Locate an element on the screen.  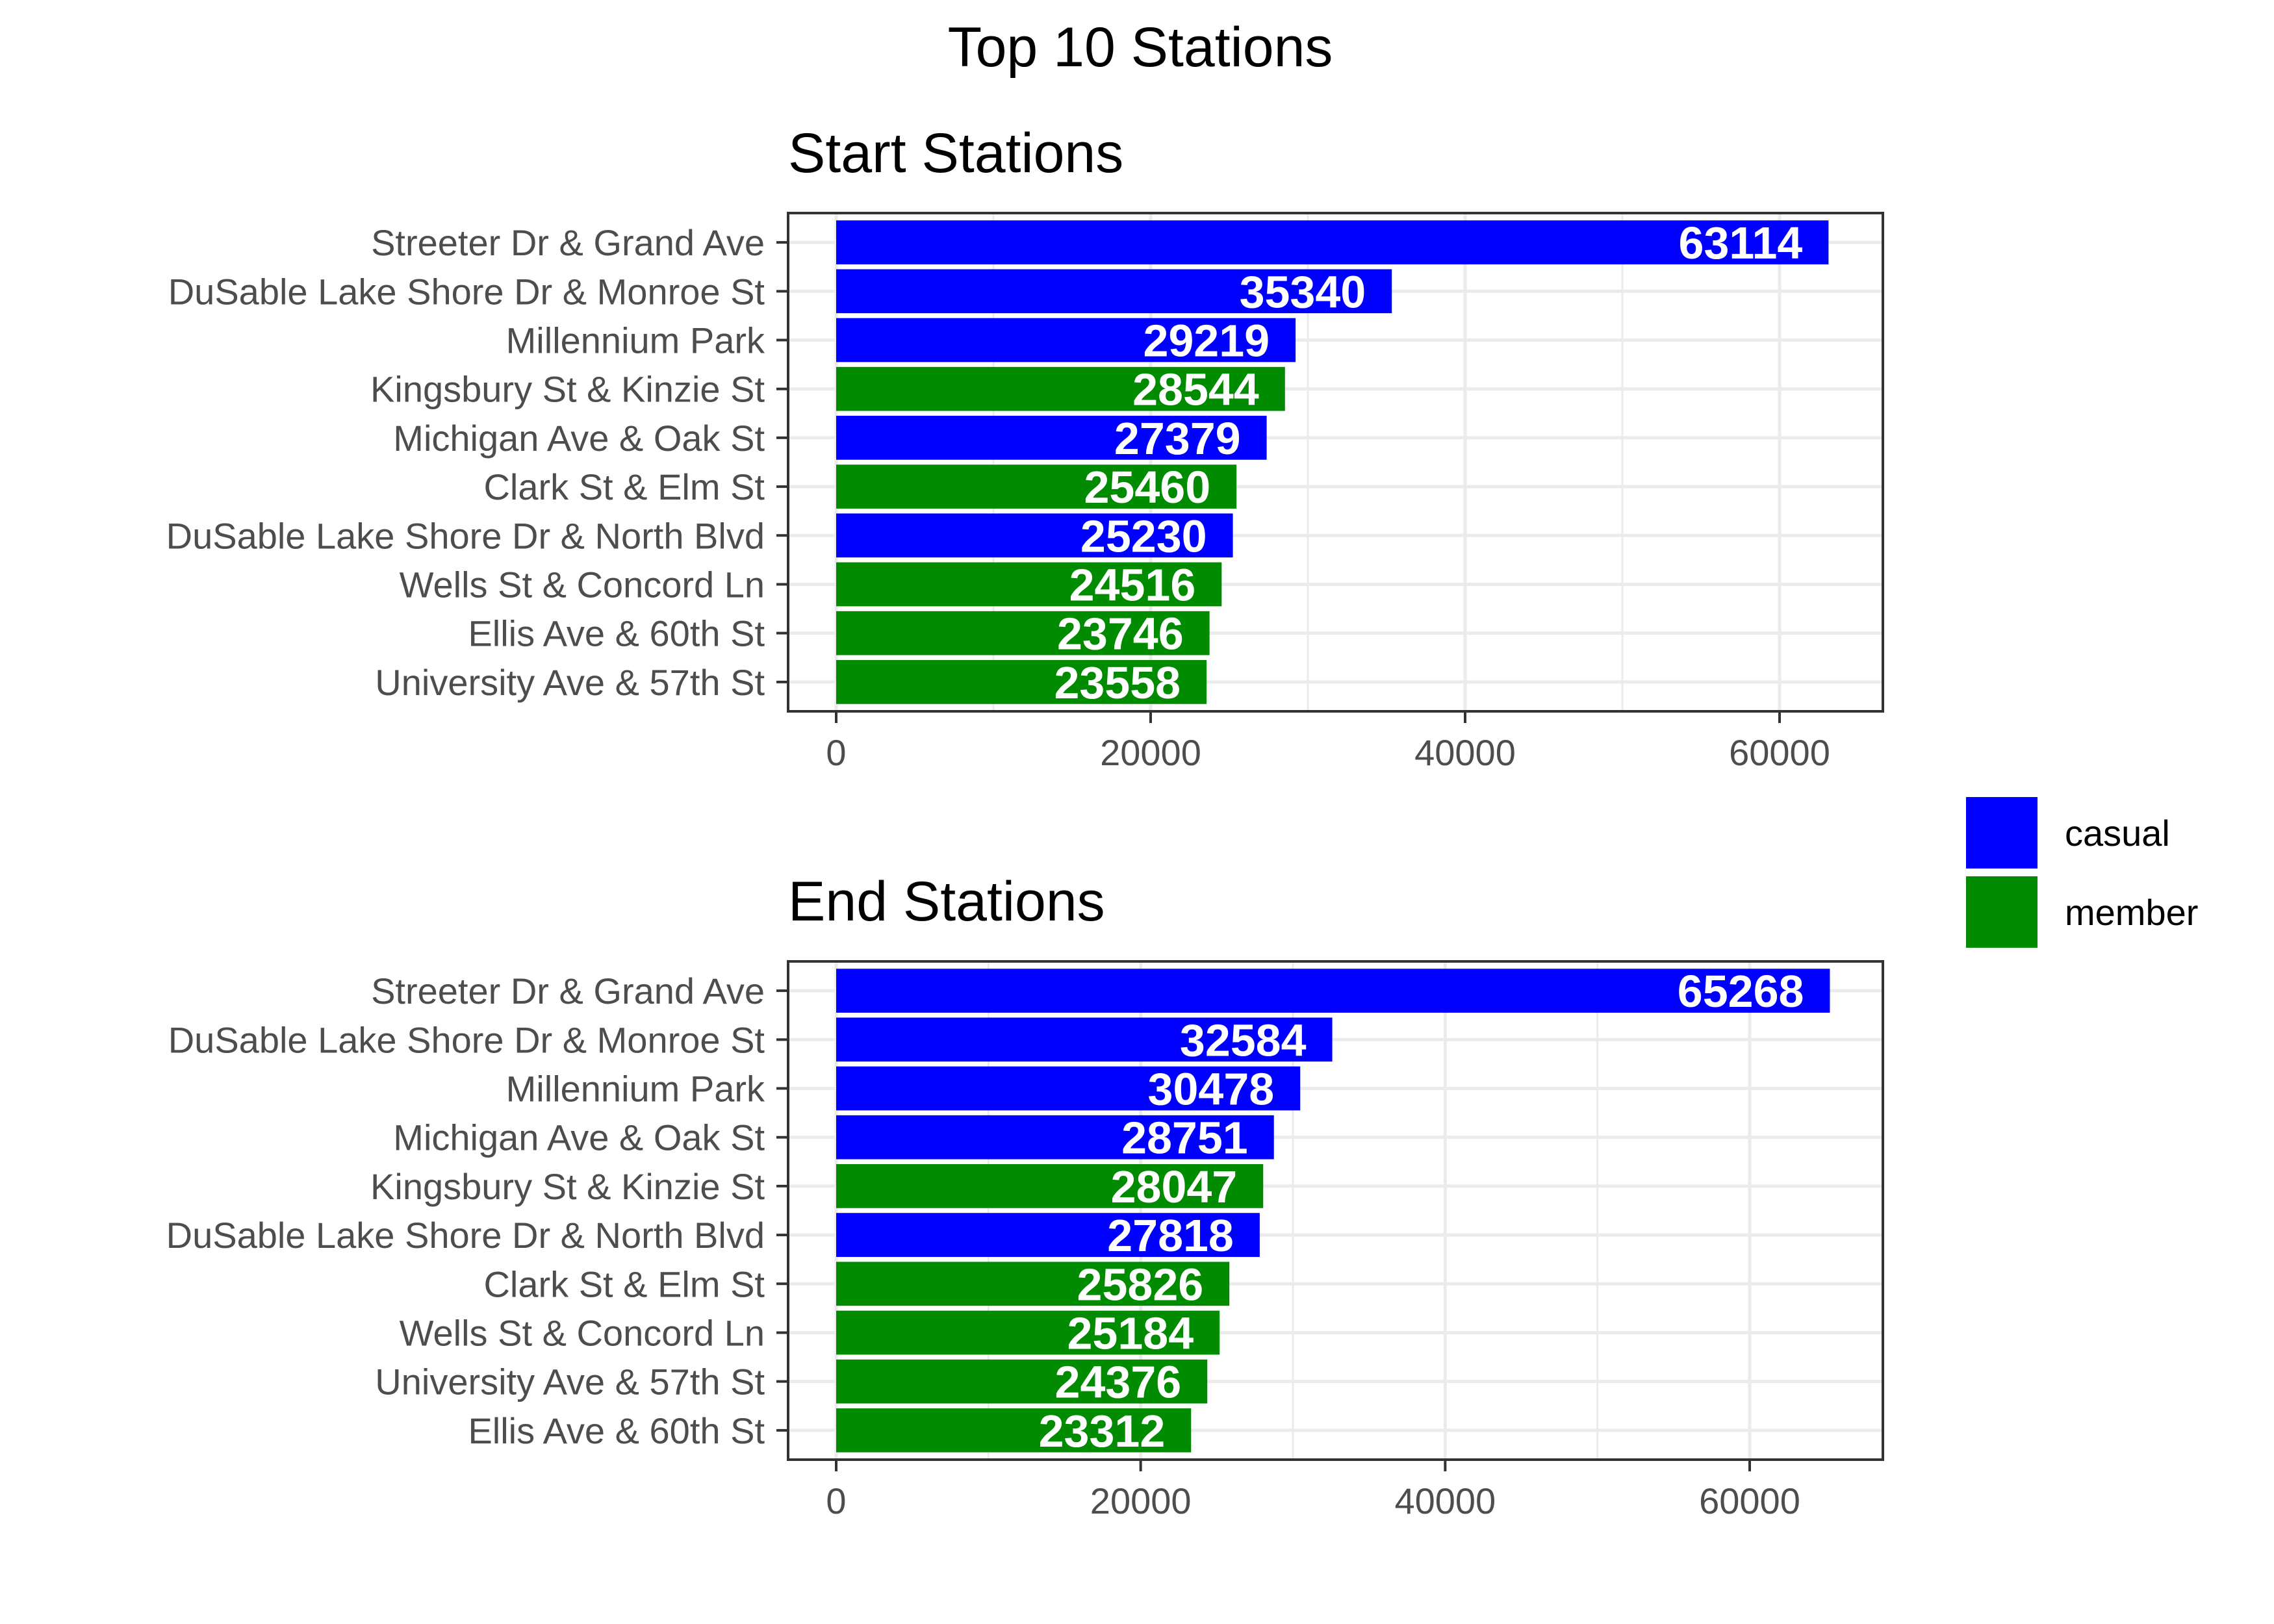
bar-value-label: 27379 is located at coordinates (1177, 438).